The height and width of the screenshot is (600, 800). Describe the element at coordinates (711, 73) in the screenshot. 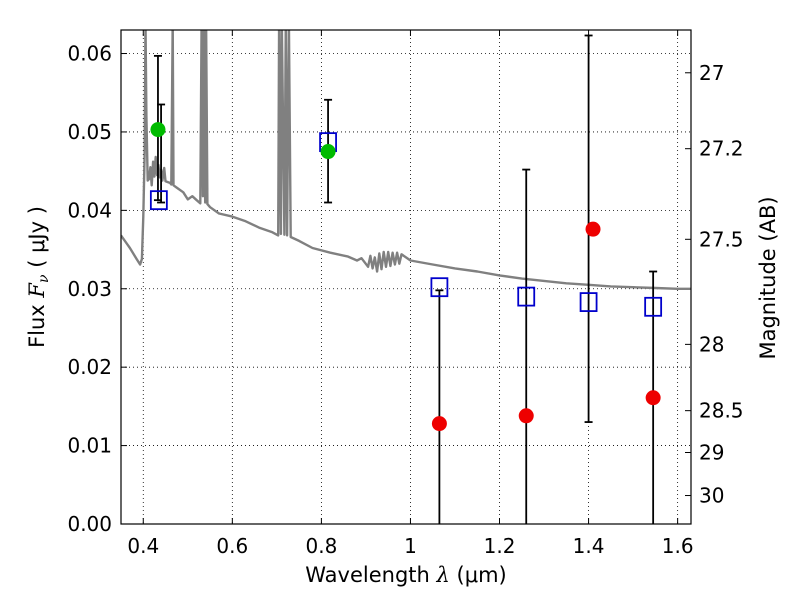

I see `y2-tick-label: 27` at that location.